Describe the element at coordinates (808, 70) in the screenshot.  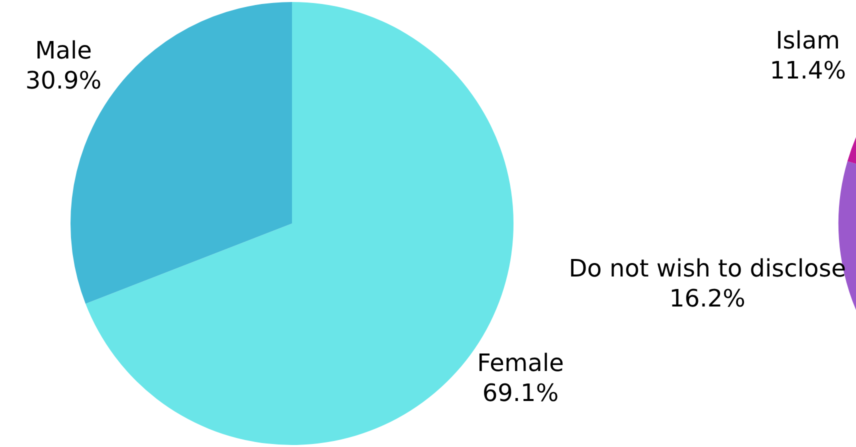
I see `data-label: 11.4%` at that location.